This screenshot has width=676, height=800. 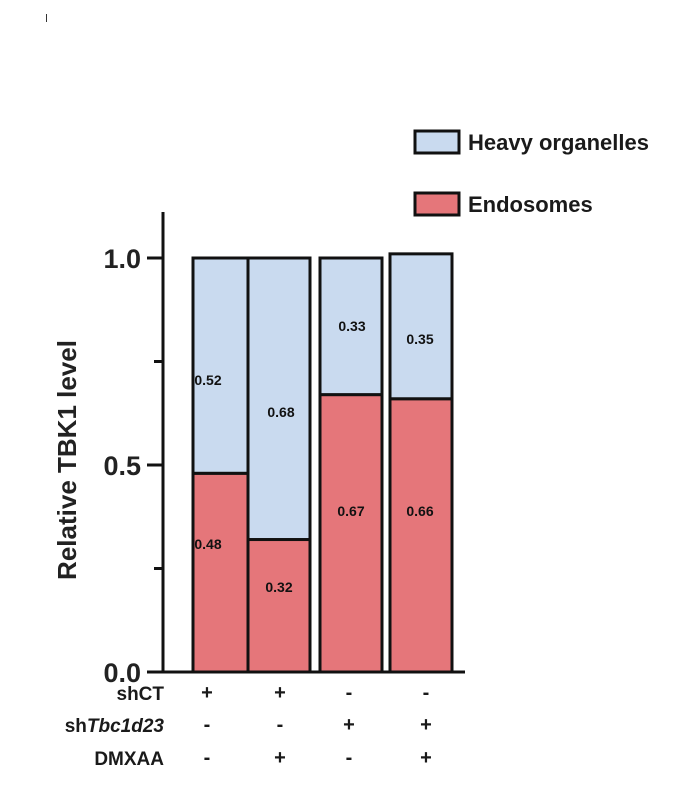 What do you see at coordinates (280, 412) in the screenshot?
I see `data-label-heavy-organelles: 0.68` at bounding box center [280, 412].